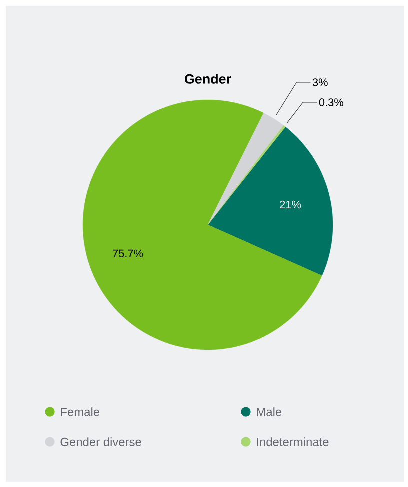 This screenshot has width=408, height=487. I want to click on chart-title: Gender, so click(208, 79).